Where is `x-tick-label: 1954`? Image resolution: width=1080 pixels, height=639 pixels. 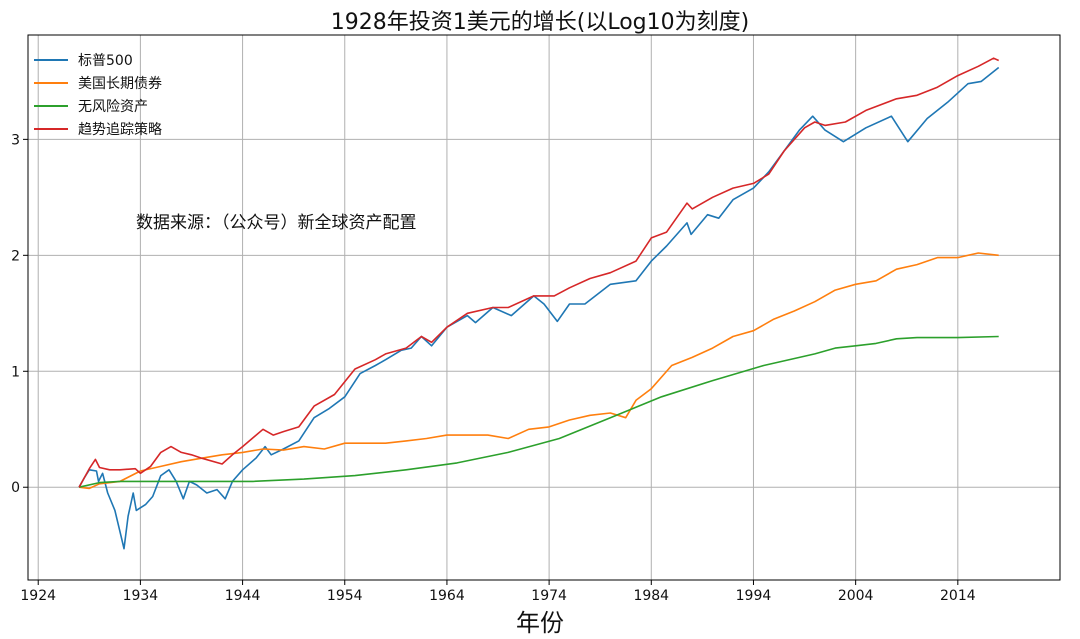 x-tick-label: 1954 is located at coordinates (345, 596).